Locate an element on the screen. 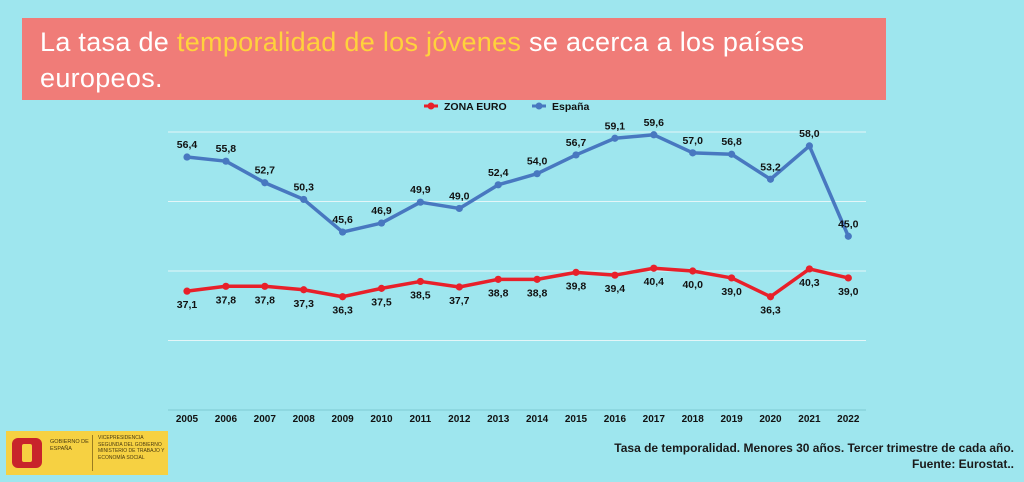 The image size is (1024, 482). data-label: 45,0 is located at coordinates (848, 224).